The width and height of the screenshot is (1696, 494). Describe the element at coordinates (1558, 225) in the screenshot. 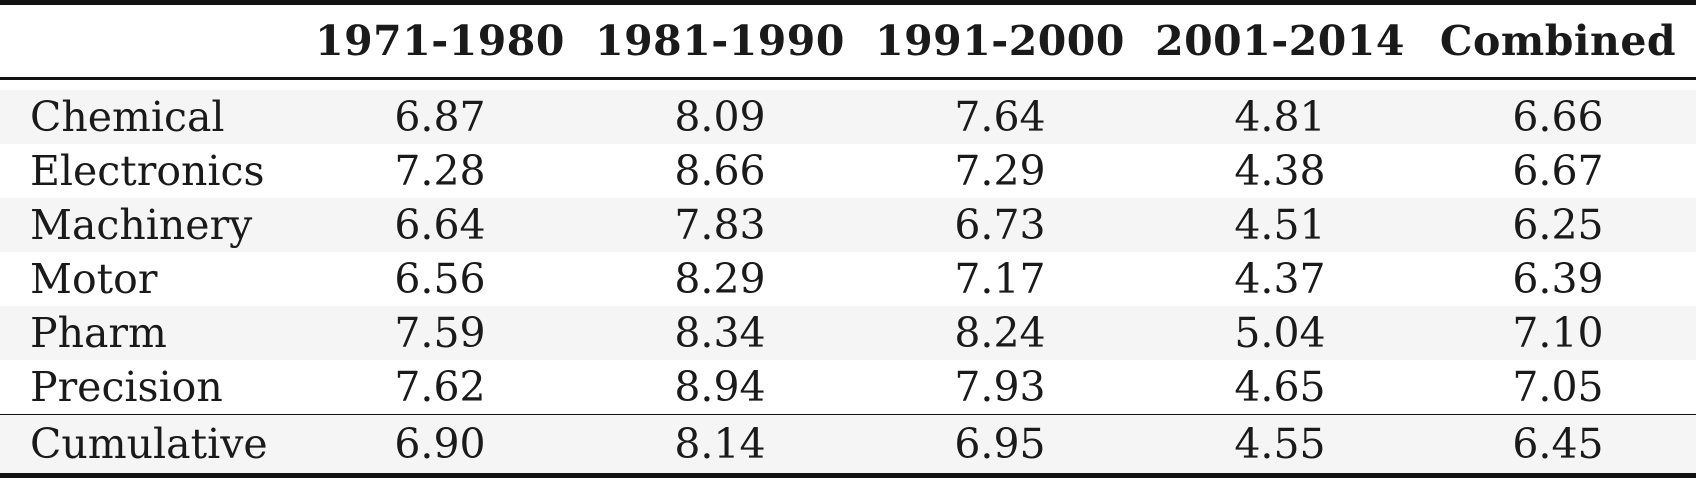

I see `table-cell: 6.25` at that location.